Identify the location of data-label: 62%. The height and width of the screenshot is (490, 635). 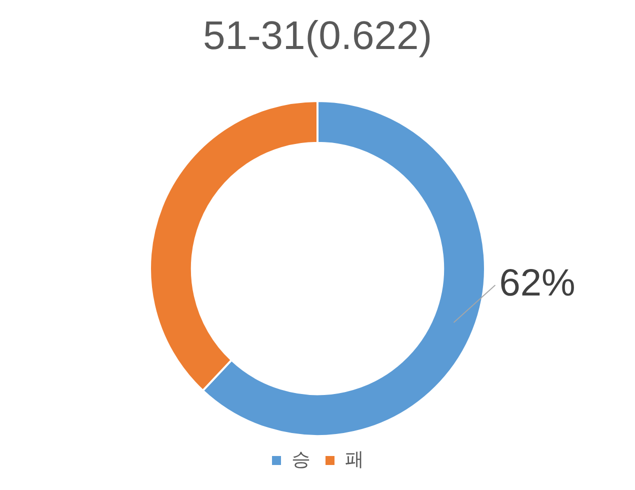
(537, 283).